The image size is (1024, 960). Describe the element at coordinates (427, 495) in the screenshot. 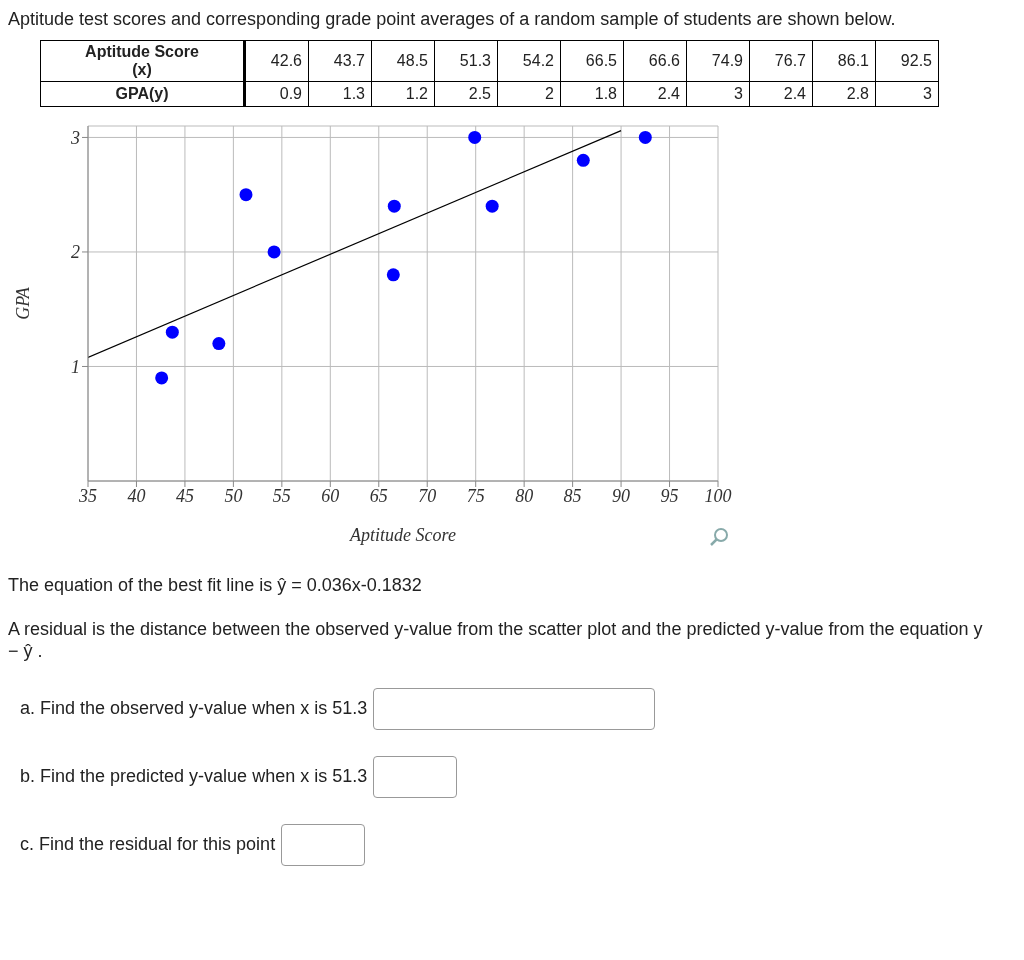

I see `x-tick-label: 70` at that location.